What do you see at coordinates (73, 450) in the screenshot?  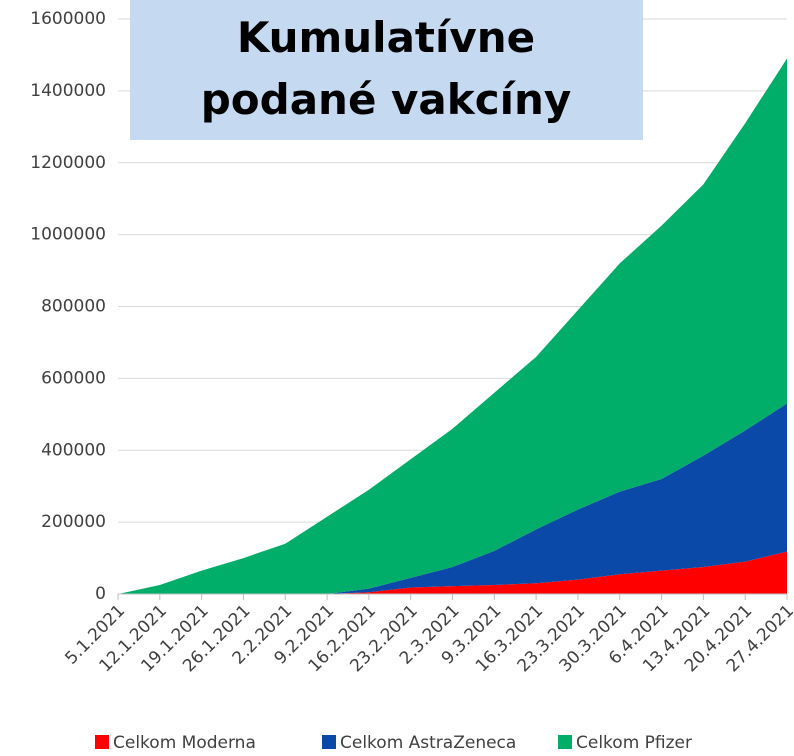 I see `y-tick-label: 400000` at bounding box center [73, 450].